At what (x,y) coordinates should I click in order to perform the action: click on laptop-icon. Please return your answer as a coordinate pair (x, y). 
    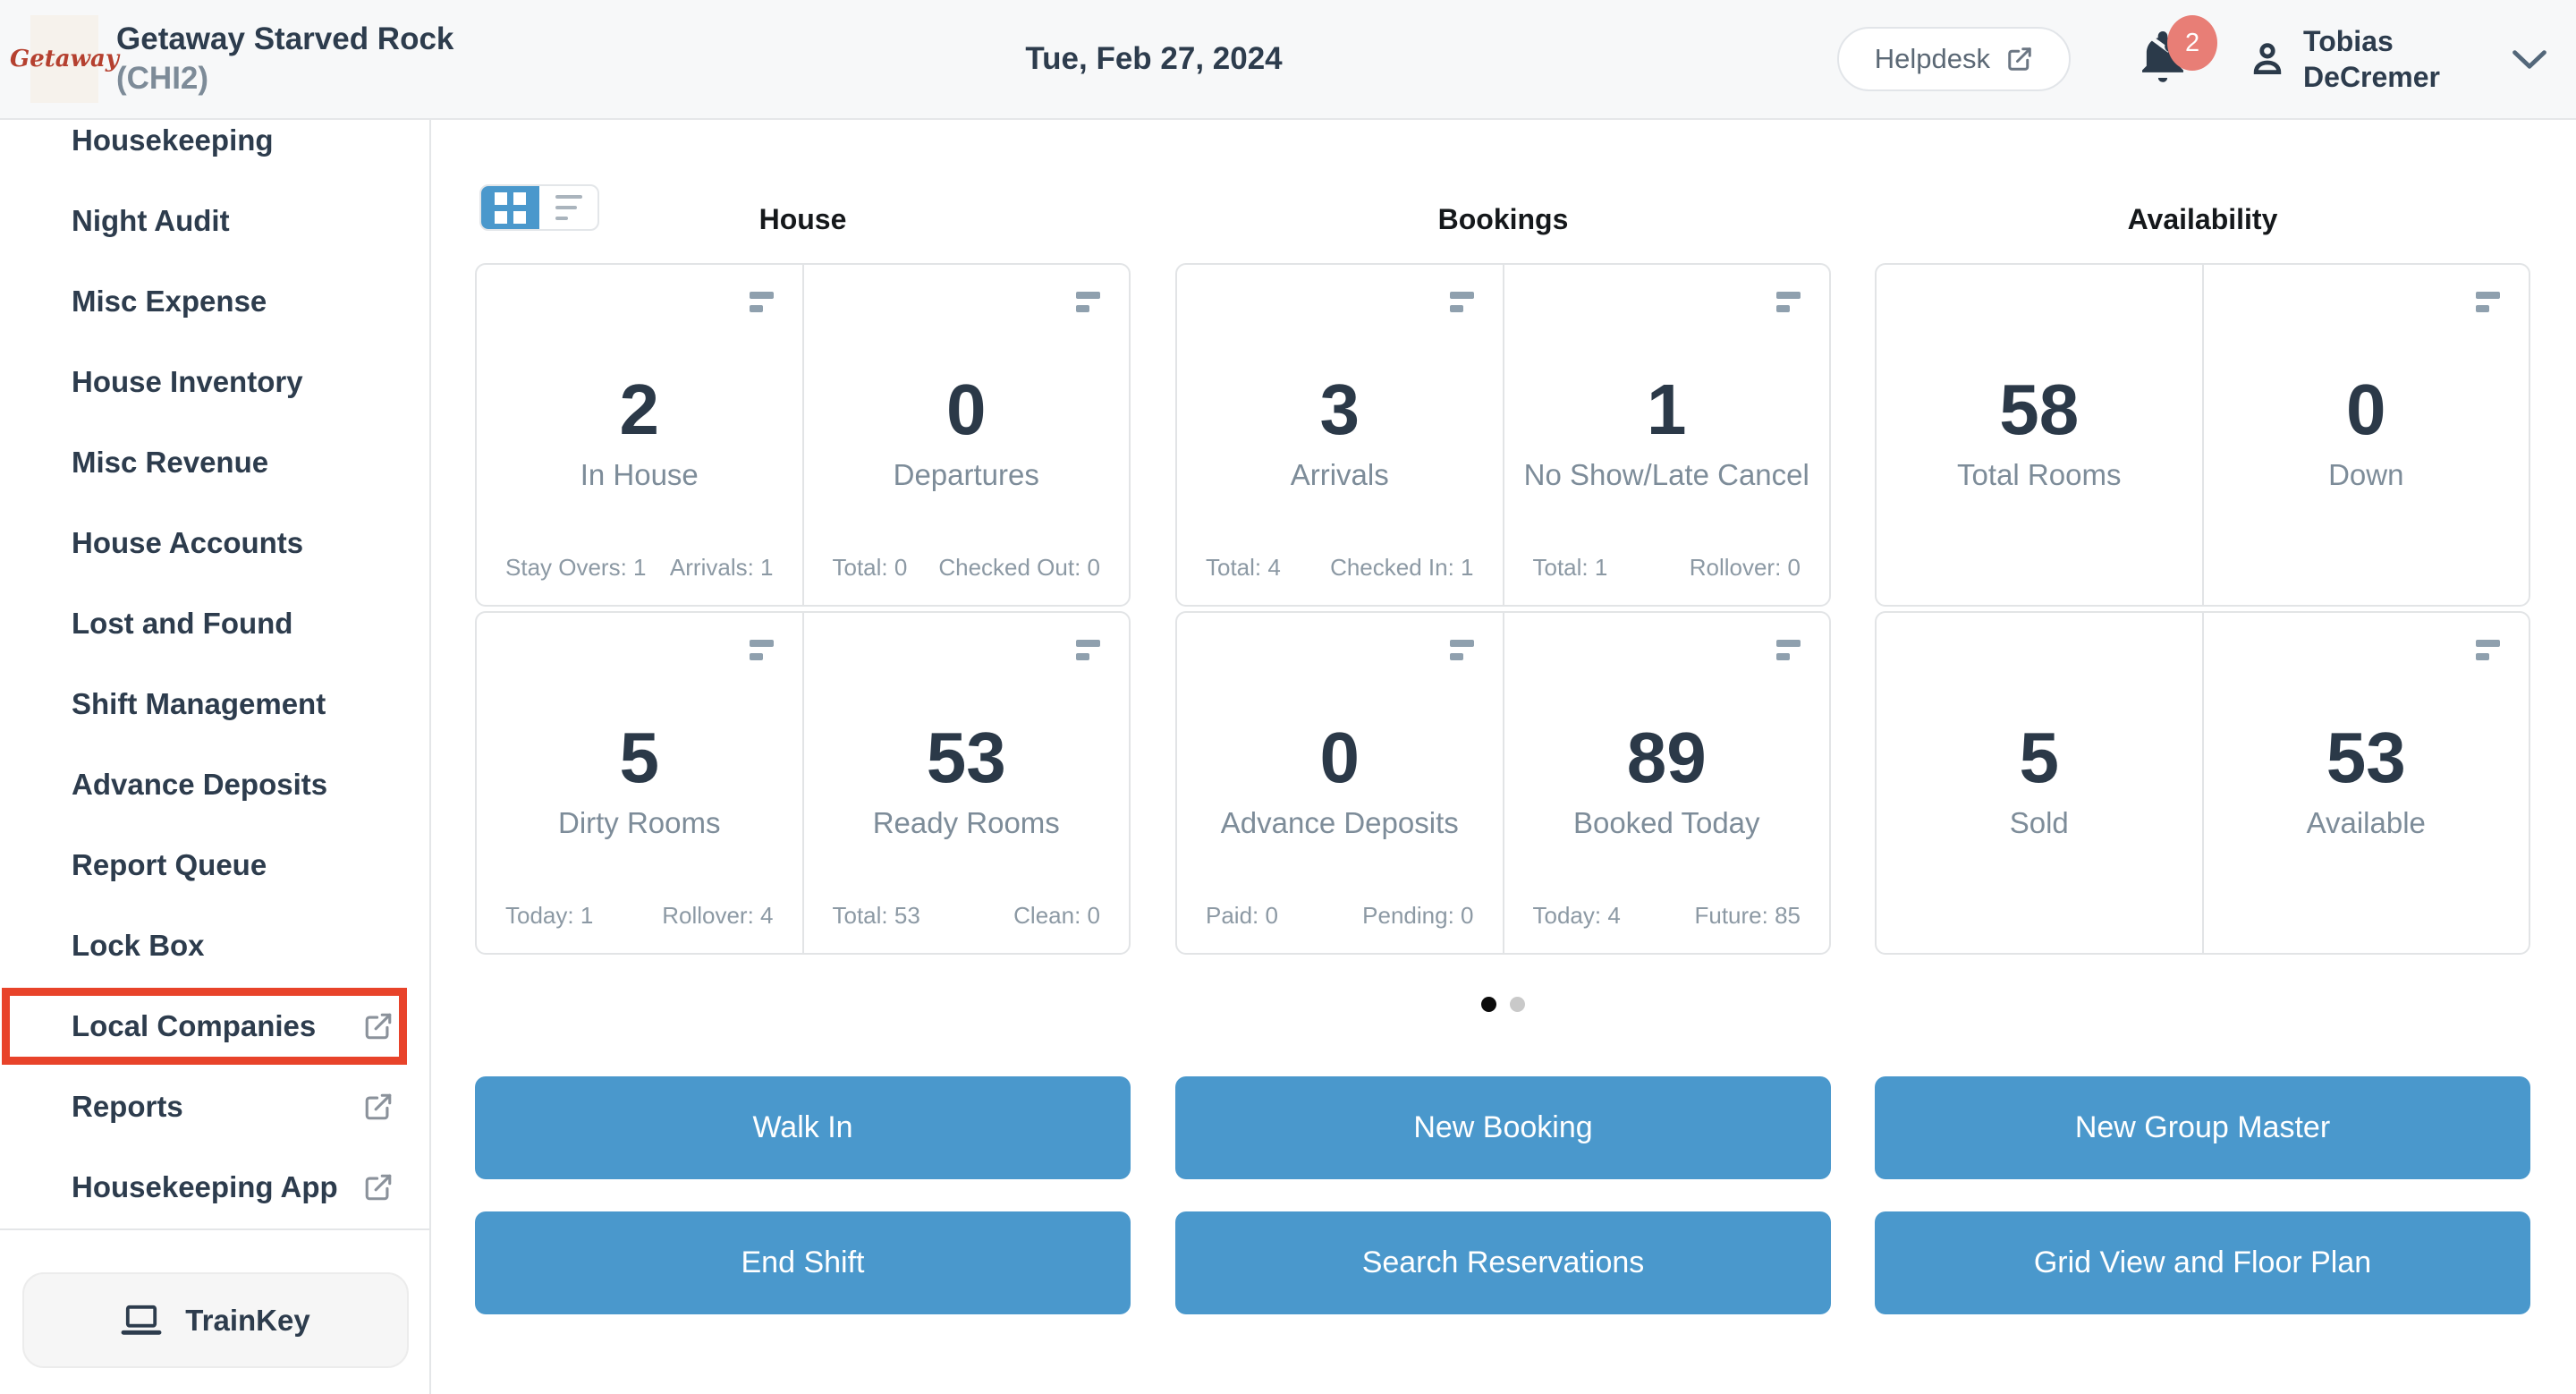
    Looking at the image, I should click on (141, 1320).